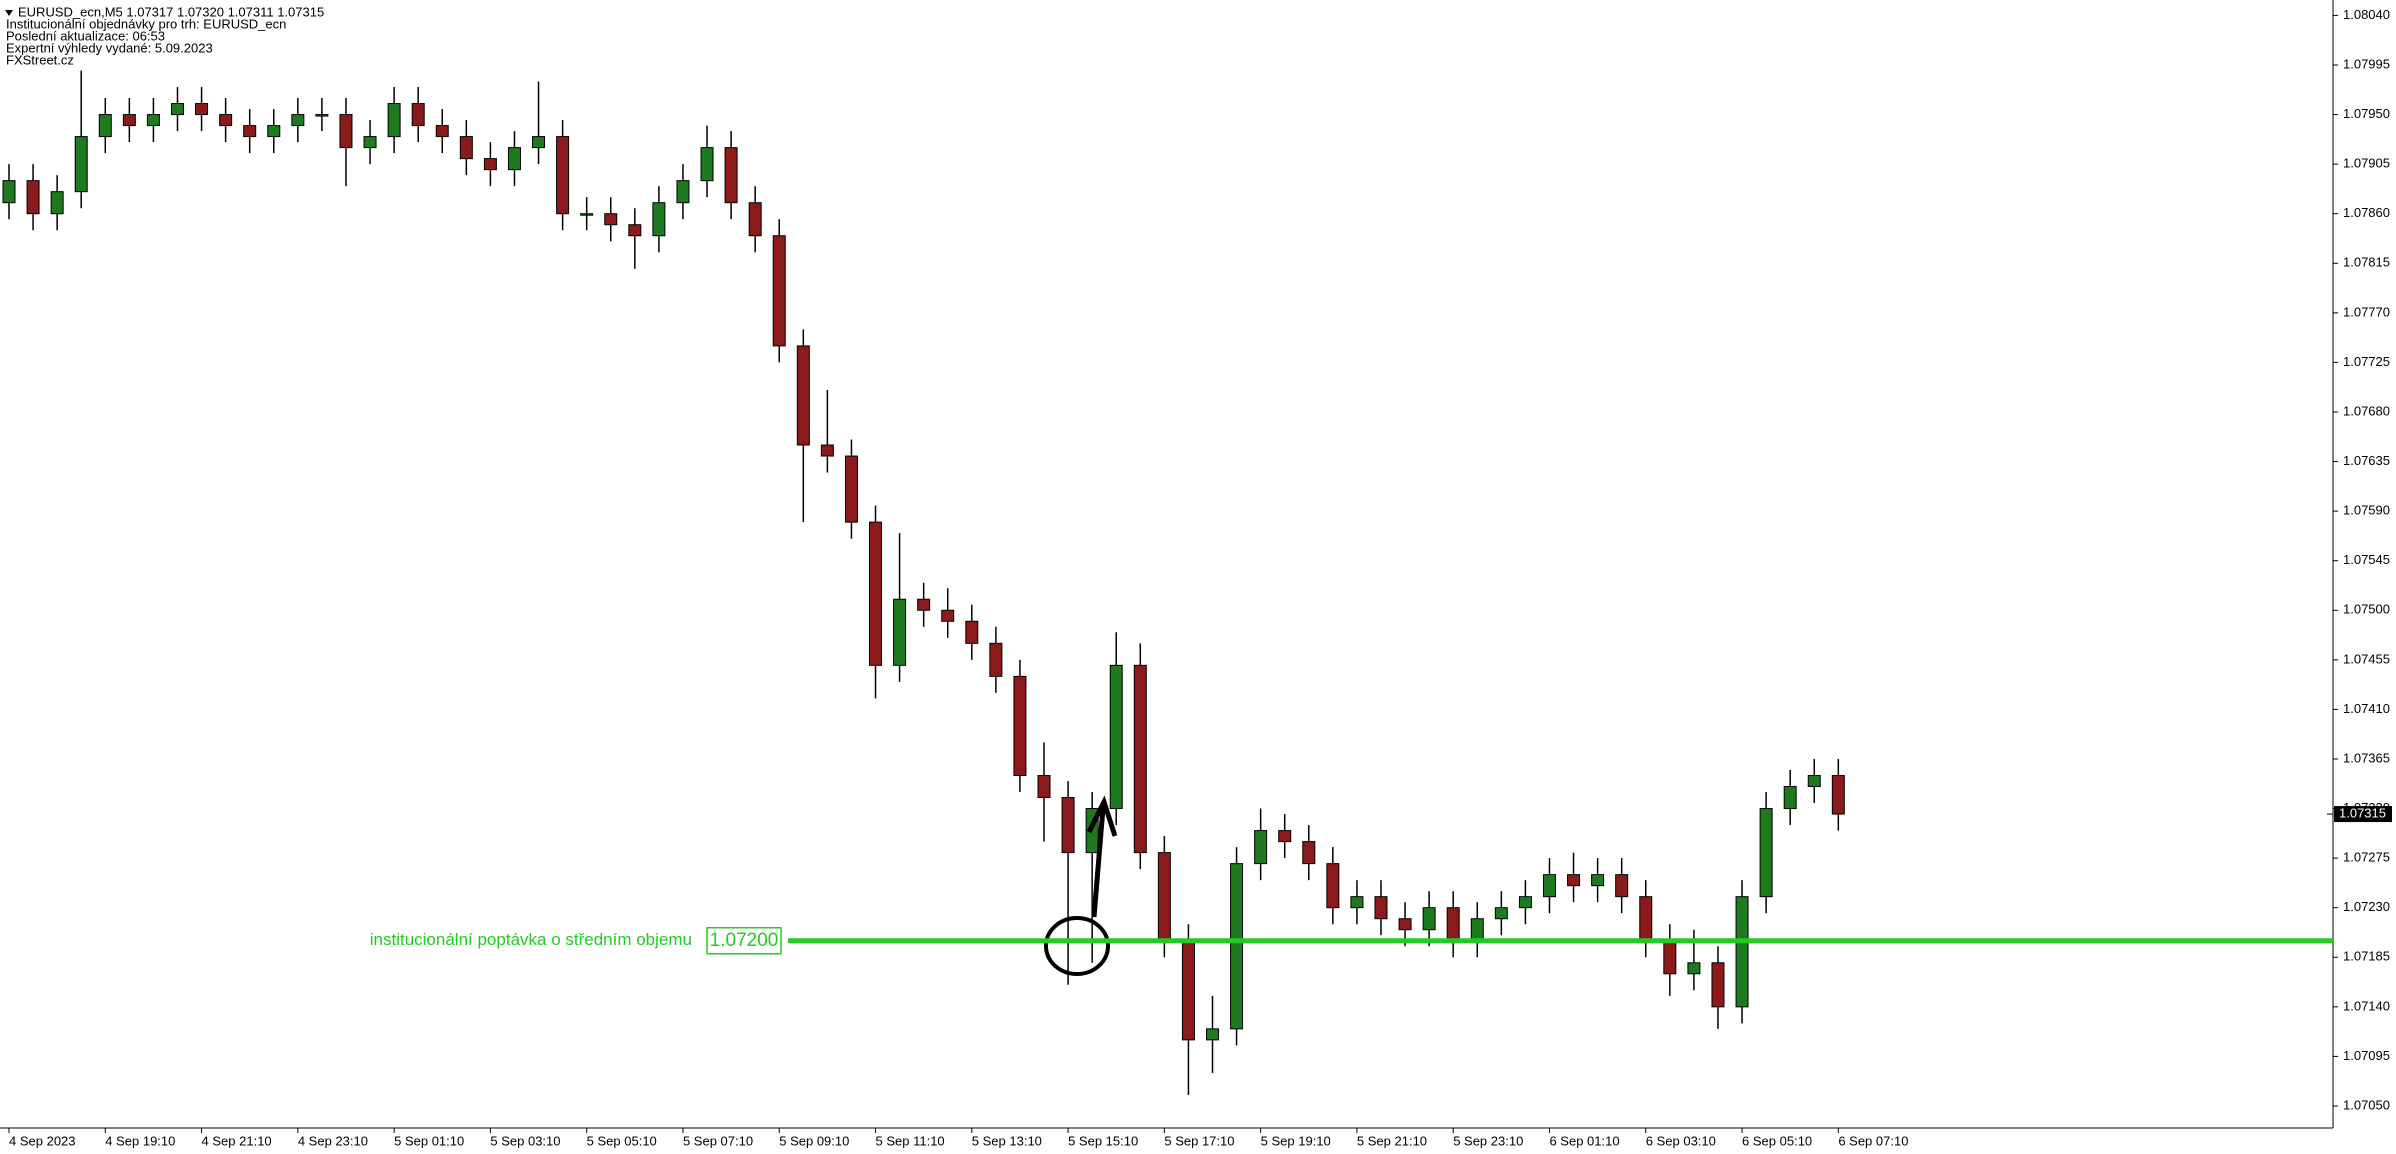  What do you see at coordinates (1007, 1140) in the screenshot?
I see `x-tick-label: 5 Sep 13:10` at bounding box center [1007, 1140].